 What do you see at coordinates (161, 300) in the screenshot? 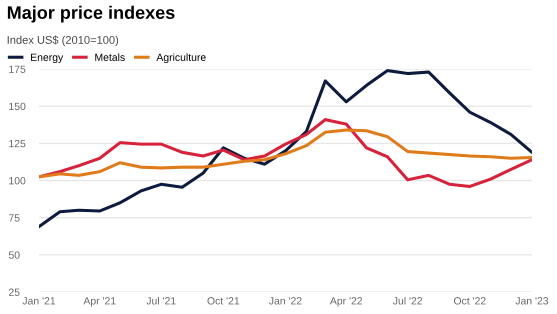
I see `x-tick-label: Jul '21` at bounding box center [161, 300].